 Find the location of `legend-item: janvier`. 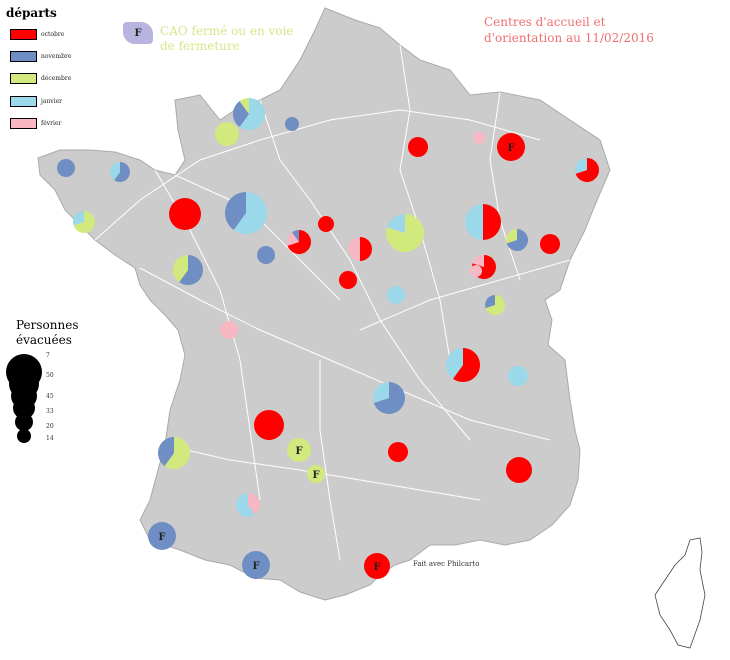

legend-item: janvier is located at coordinates (36, 101).